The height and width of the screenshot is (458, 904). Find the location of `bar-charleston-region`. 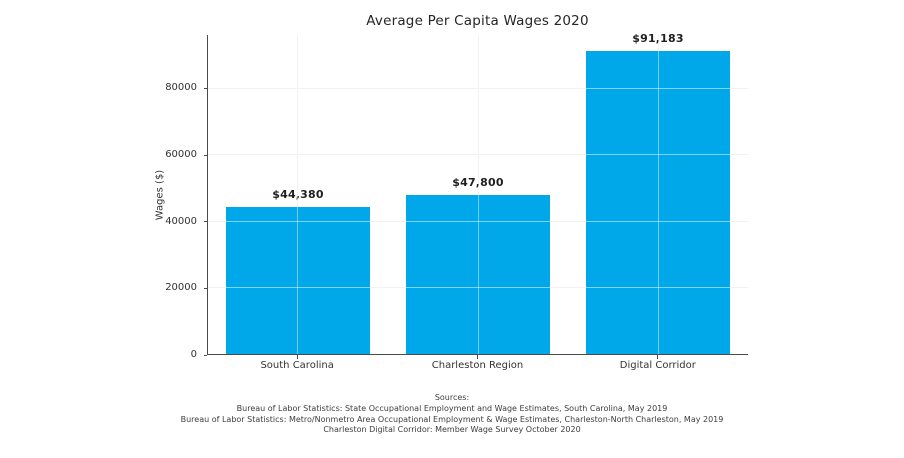

bar-charleston-region is located at coordinates (478, 274).